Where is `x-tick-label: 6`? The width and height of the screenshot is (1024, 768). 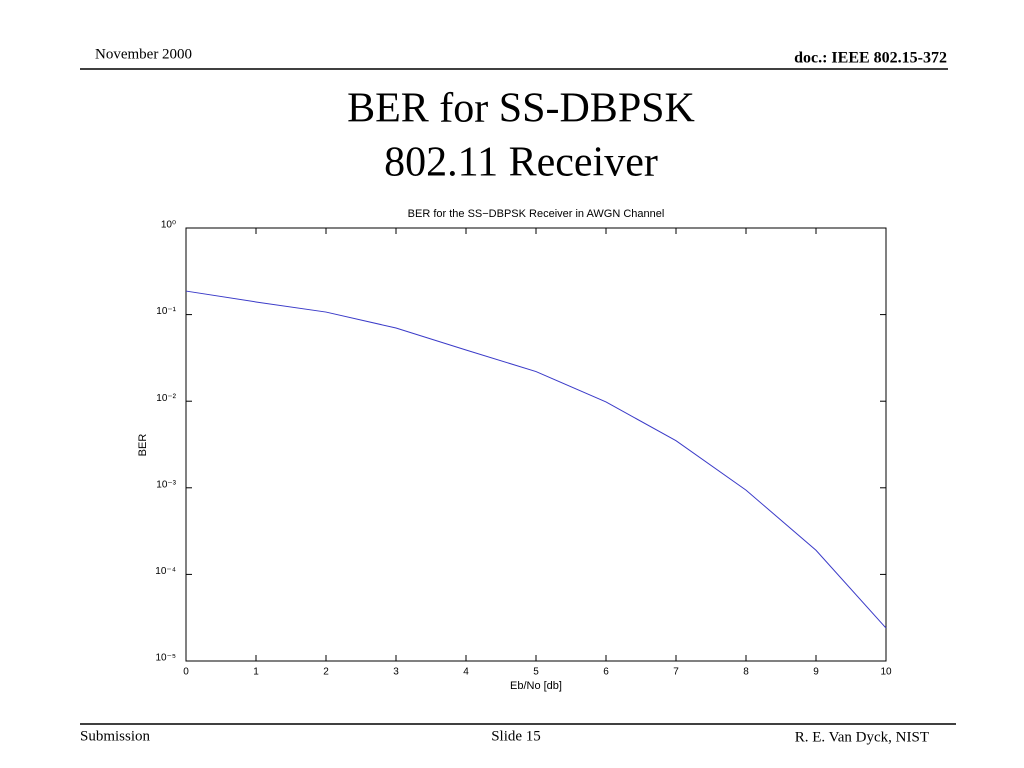
x-tick-label: 6 is located at coordinates (606, 672).